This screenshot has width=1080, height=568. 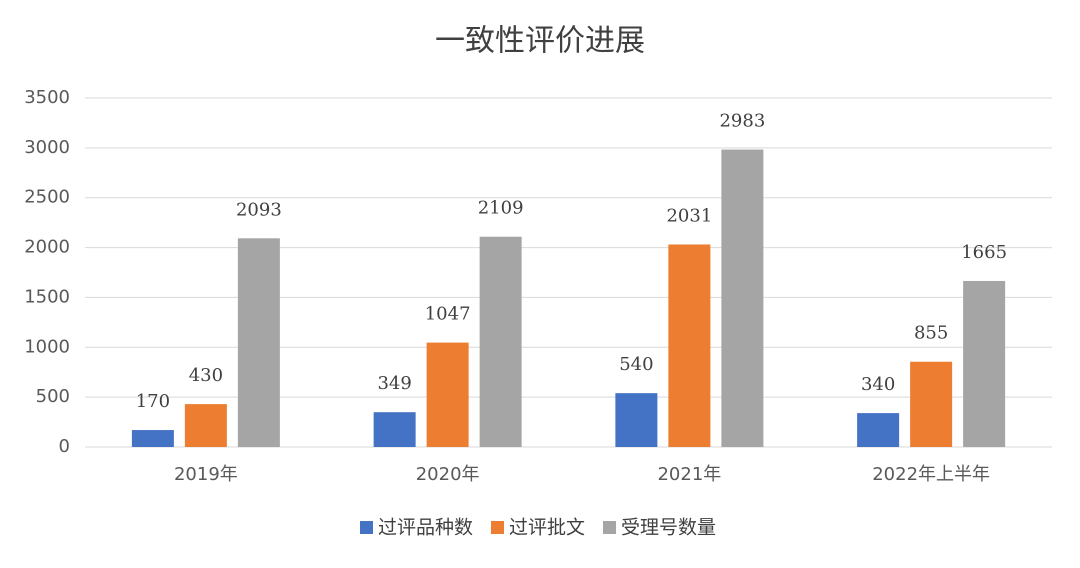 I want to click on value-label: 540, so click(x=636, y=364).